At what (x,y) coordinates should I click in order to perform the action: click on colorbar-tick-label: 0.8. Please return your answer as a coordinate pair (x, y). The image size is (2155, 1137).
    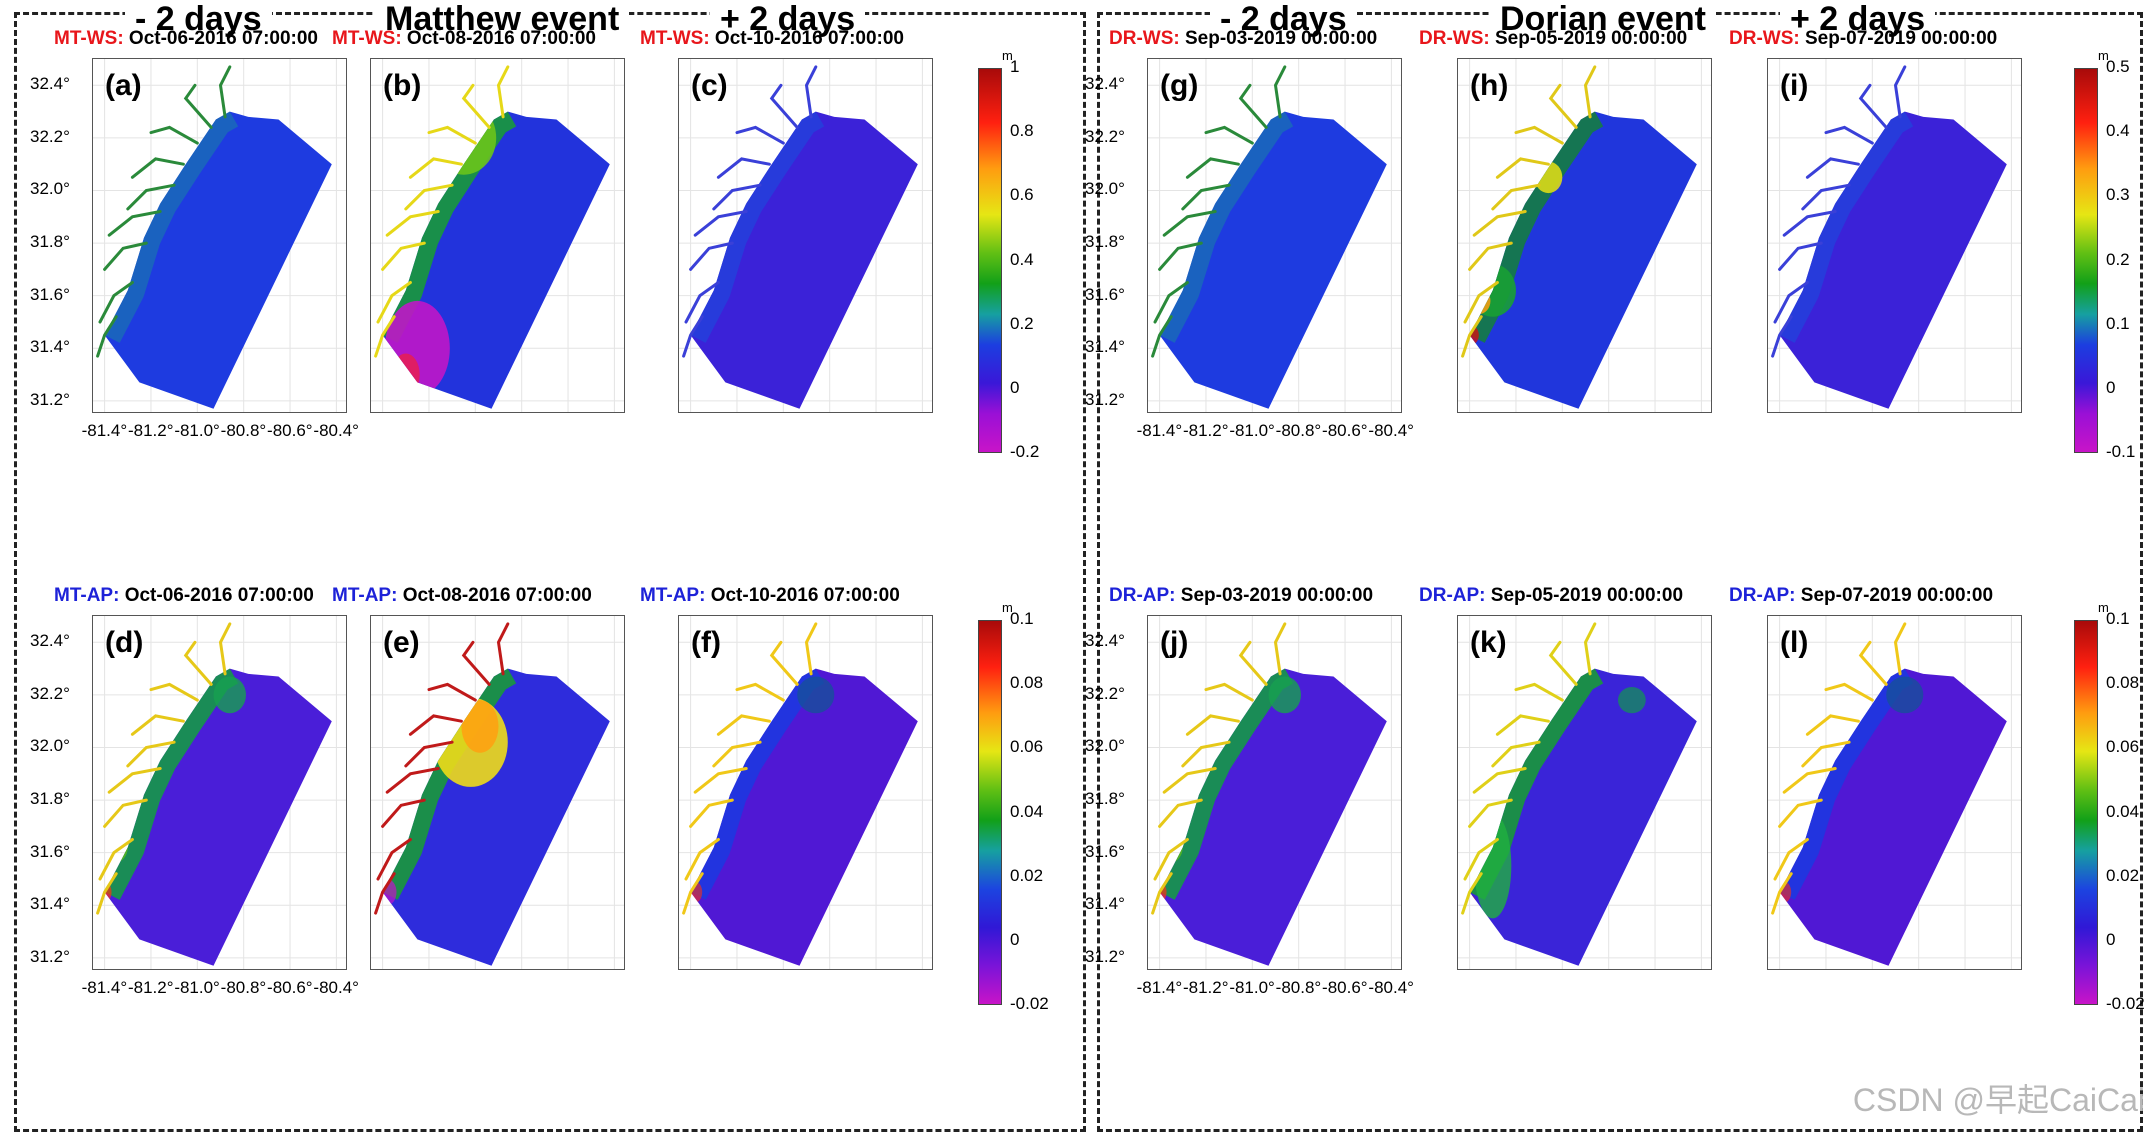
    Looking at the image, I should click on (1022, 131).